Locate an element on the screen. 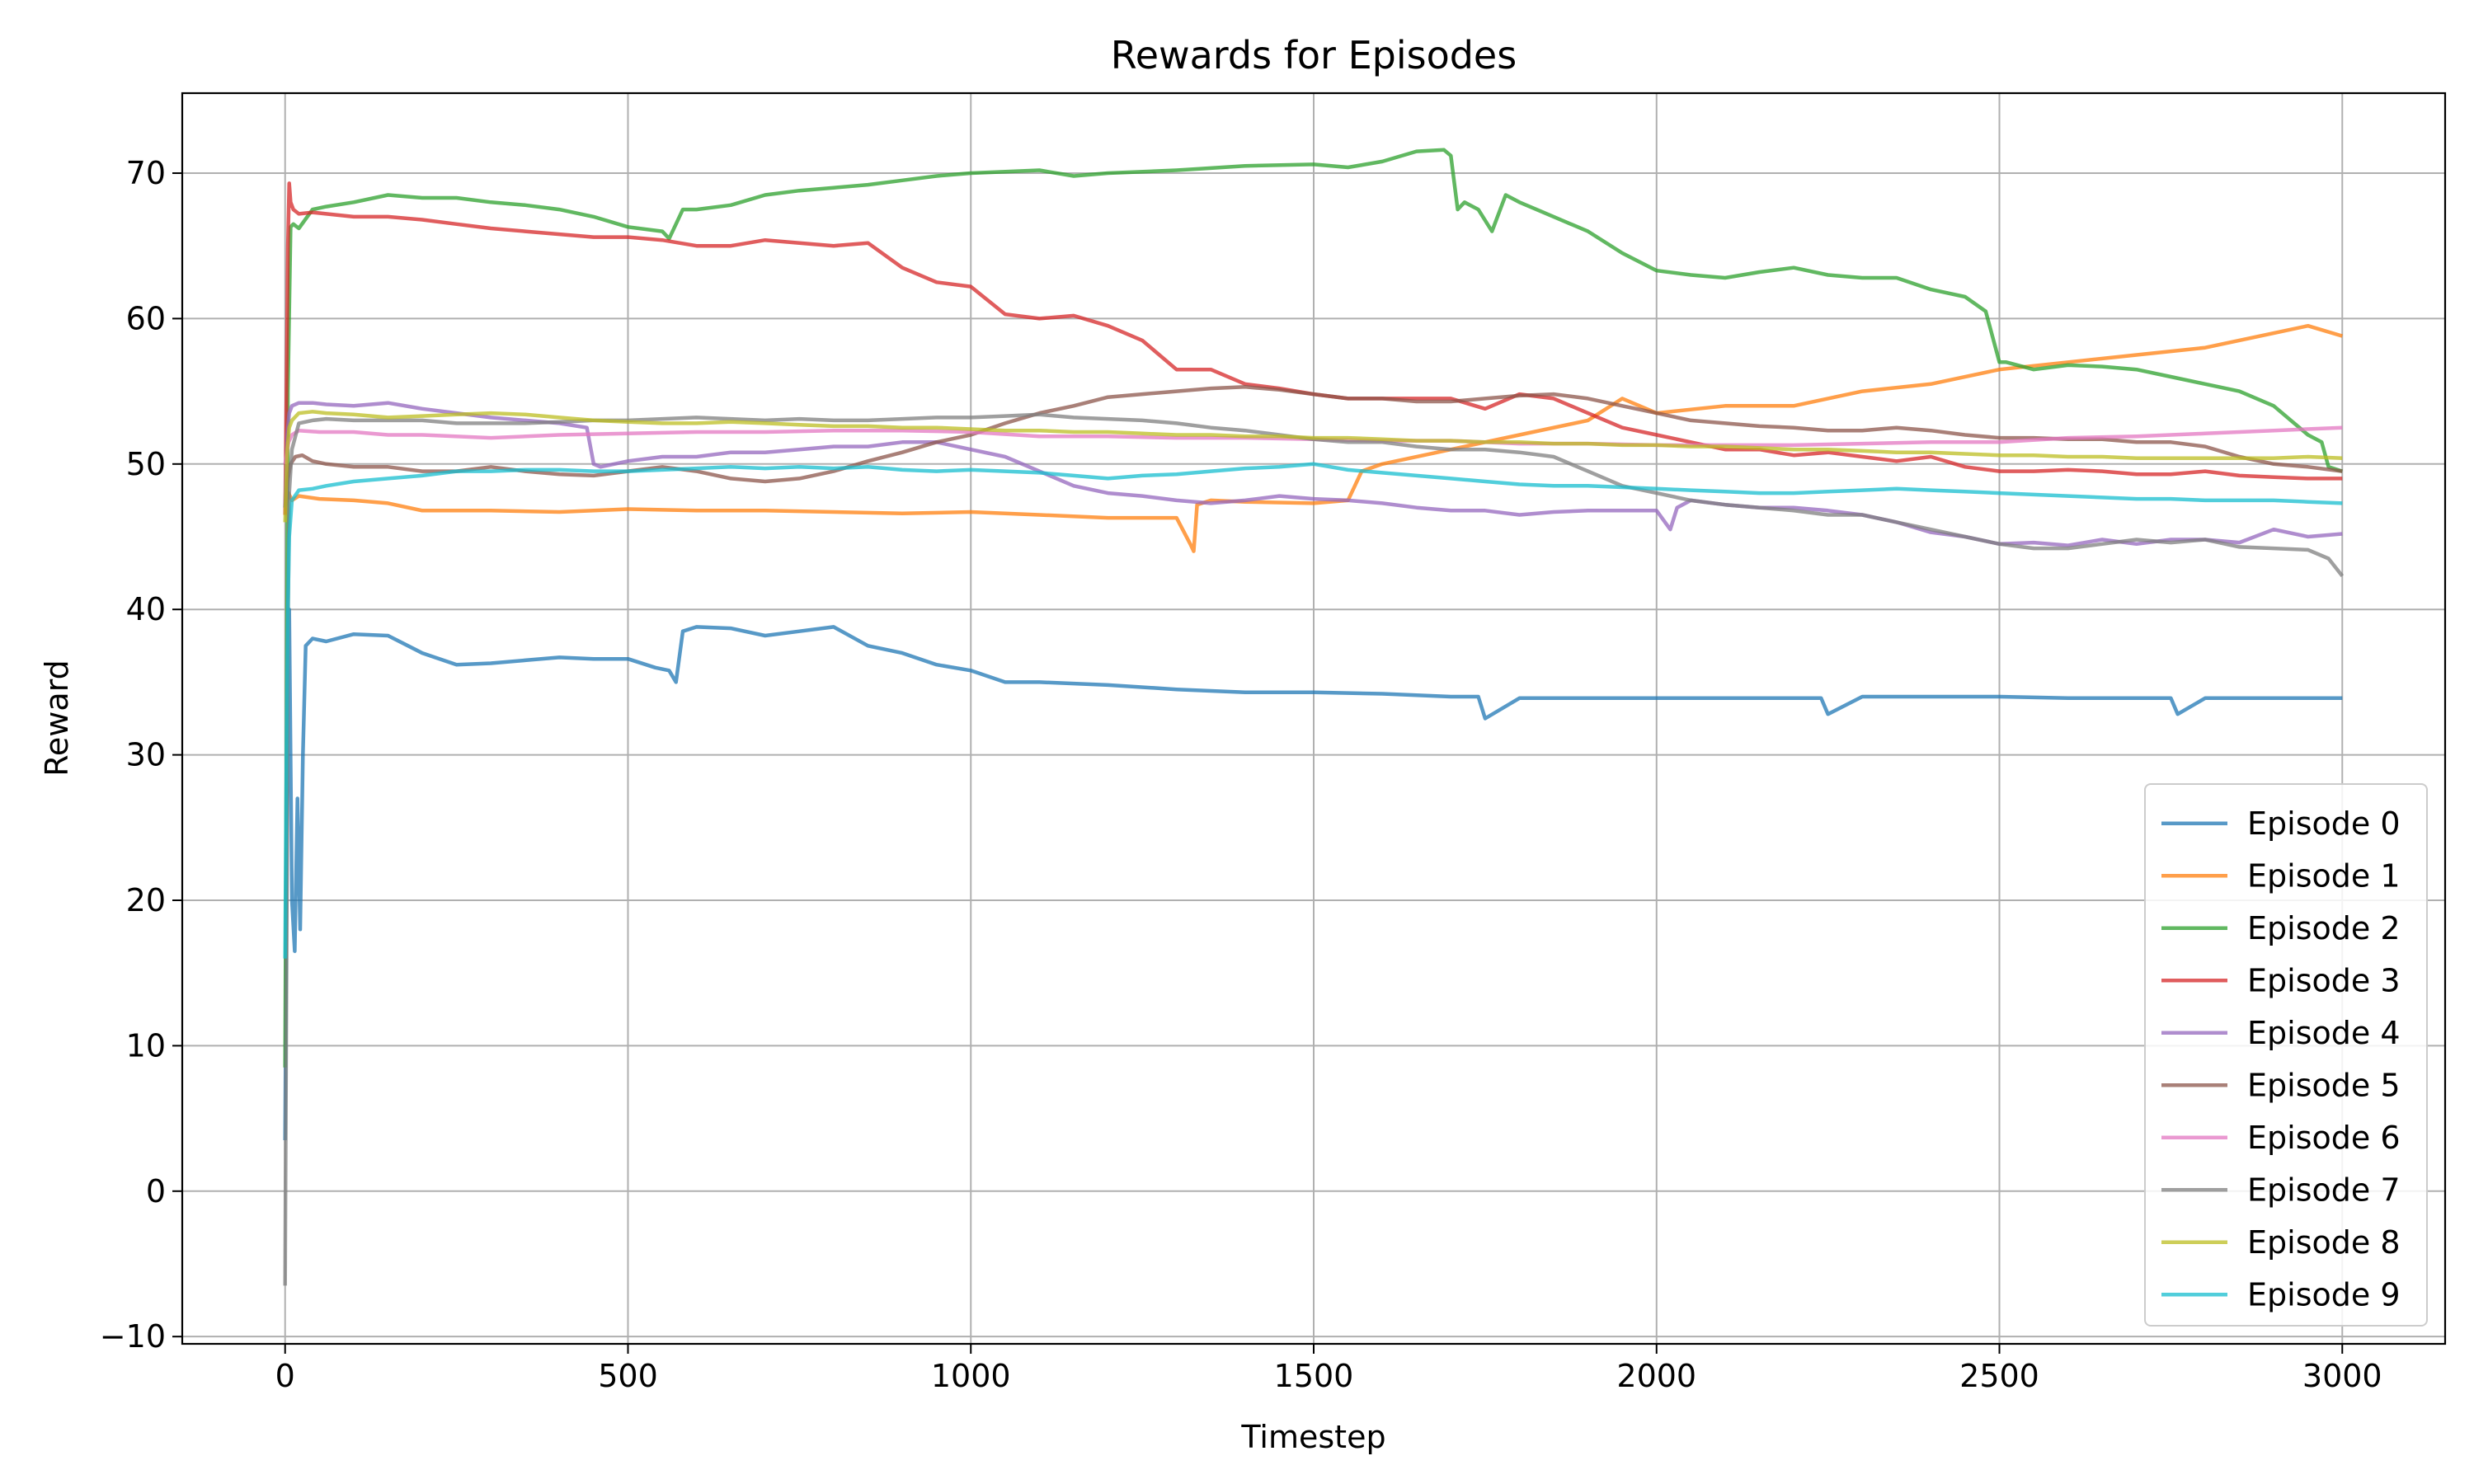 This screenshot has width=2474, height=1484. legend-label: Episode 6 is located at coordinates (2324, 1138).